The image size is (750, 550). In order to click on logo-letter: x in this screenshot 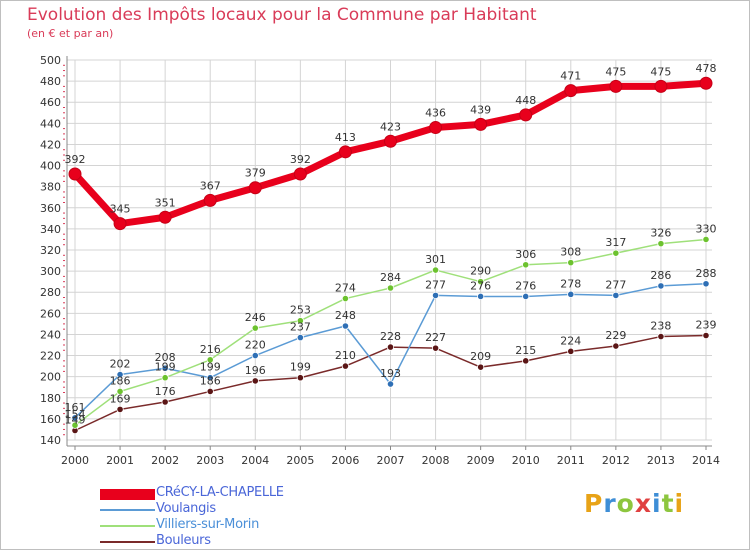, I will do `click(643, 503)`.